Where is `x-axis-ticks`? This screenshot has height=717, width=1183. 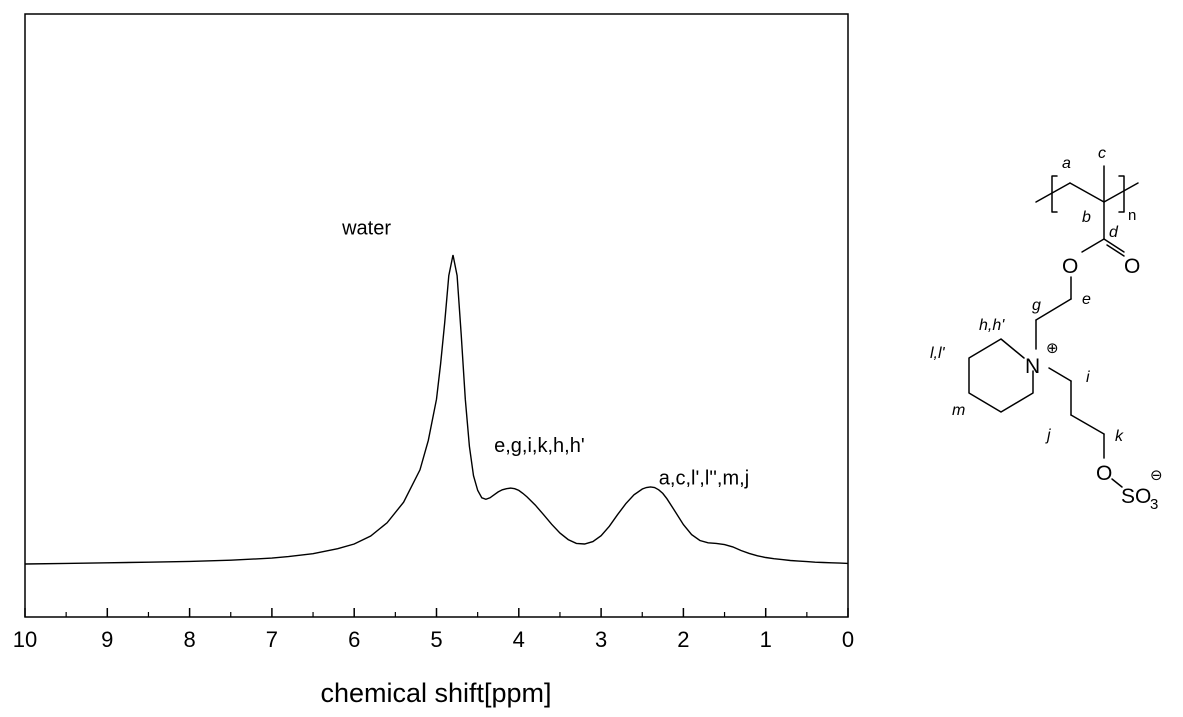 x-axis-ticks is located at coordinates (436, 612).